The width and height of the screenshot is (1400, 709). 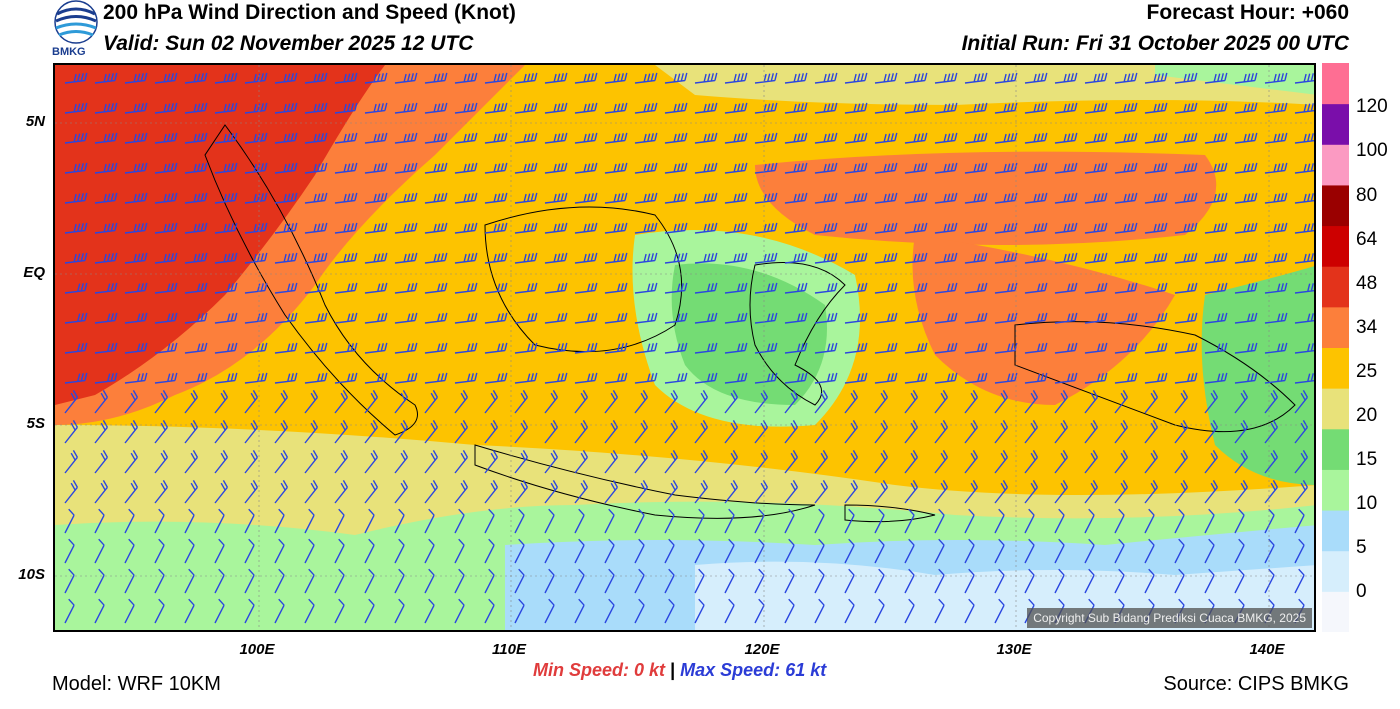 What do you see at coordinates (1372, 106) in the screenshot?
I see `cbar-label-120: 120` at bounding box center [1372, 106].